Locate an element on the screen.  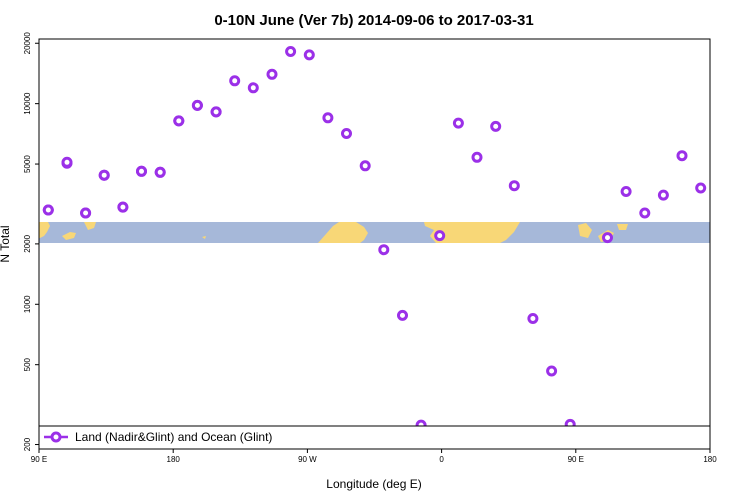
legend-box is located at coordinates (374, 437).